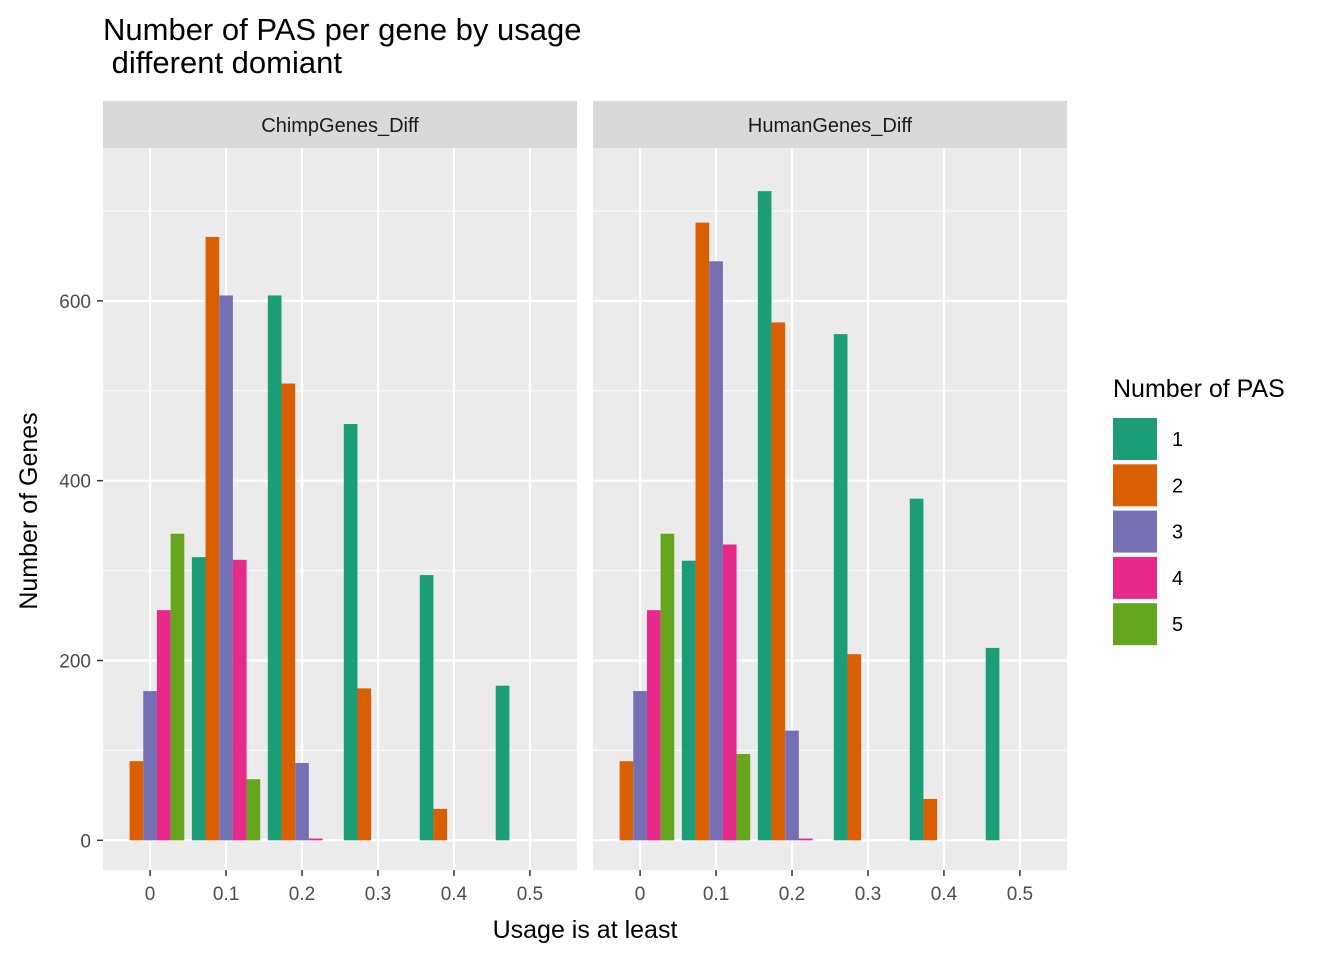 Image resolution: width=1344 pixels, height=960 pixels. What do you see at coordinates (342, 29) in the screenshot?
I see `chart-title-line: Number of PAS per gene by usage` at bounding box center [342, 29].